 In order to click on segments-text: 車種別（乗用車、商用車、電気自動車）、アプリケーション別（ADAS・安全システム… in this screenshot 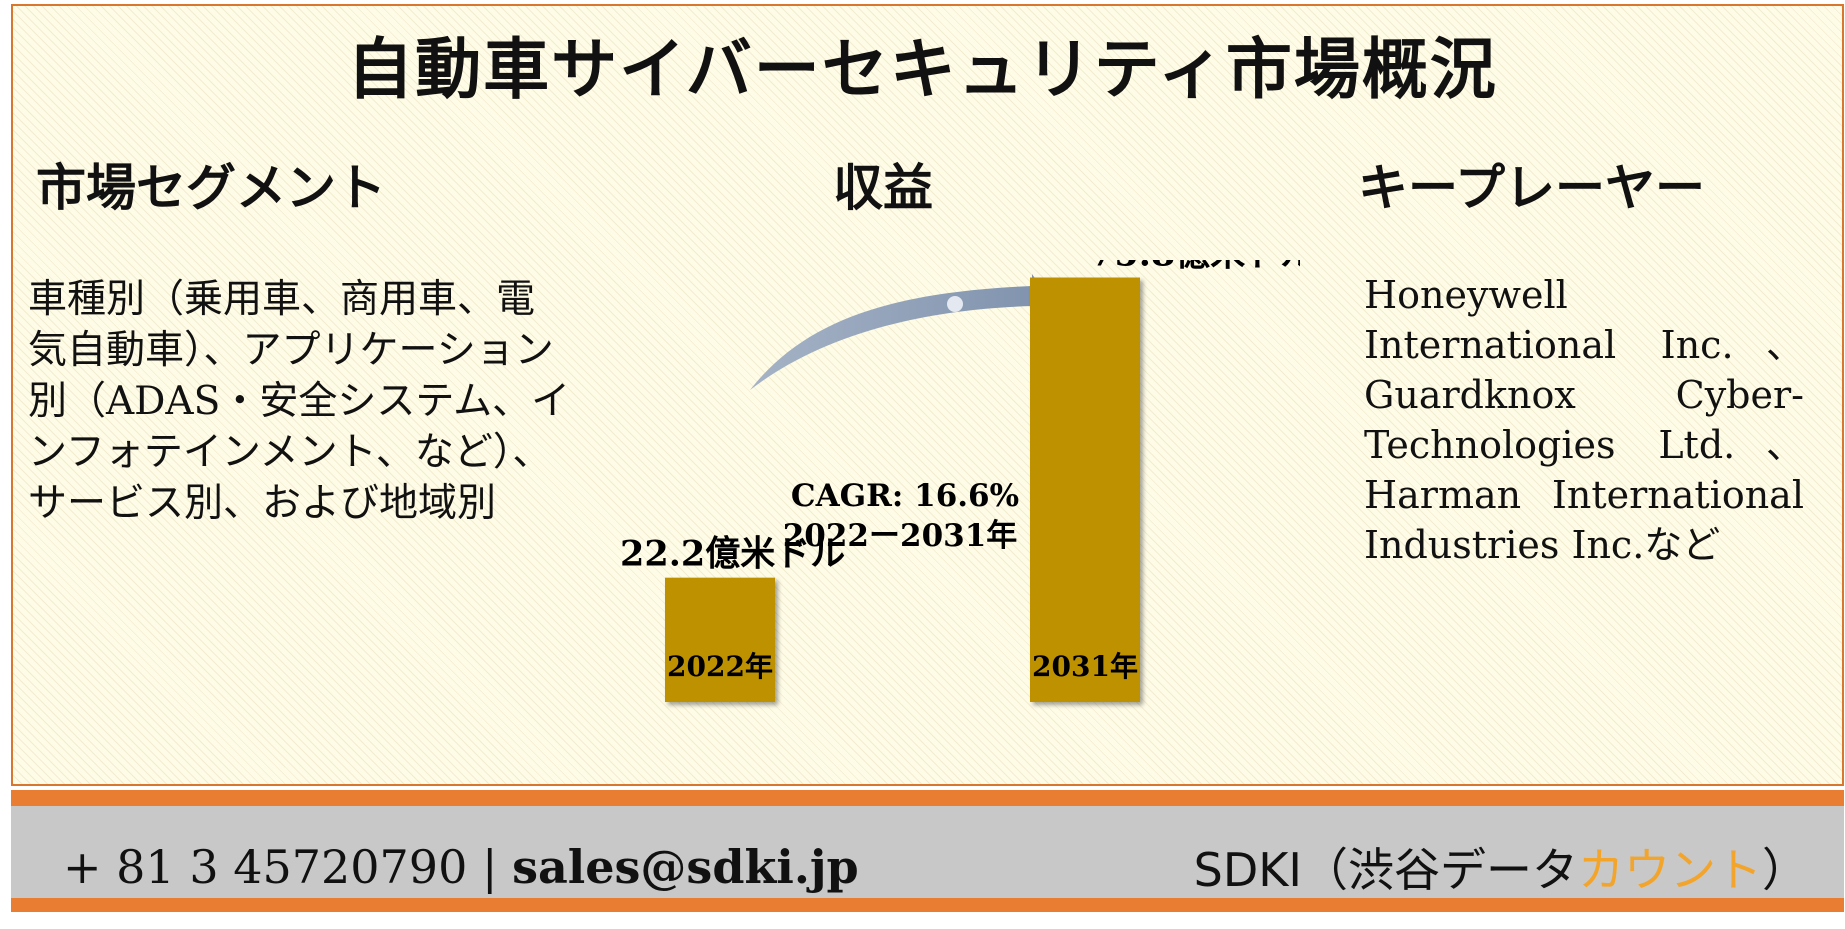, I will do `click(299, 401)`.